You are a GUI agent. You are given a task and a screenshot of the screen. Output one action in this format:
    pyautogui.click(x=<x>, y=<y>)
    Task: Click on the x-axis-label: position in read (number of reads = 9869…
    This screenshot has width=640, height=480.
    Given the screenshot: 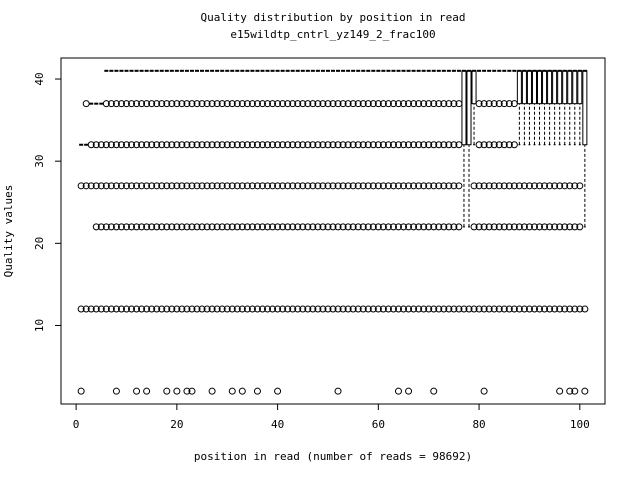 What is the action you would take?
    pyautogui.click(x=333, y=456)
    